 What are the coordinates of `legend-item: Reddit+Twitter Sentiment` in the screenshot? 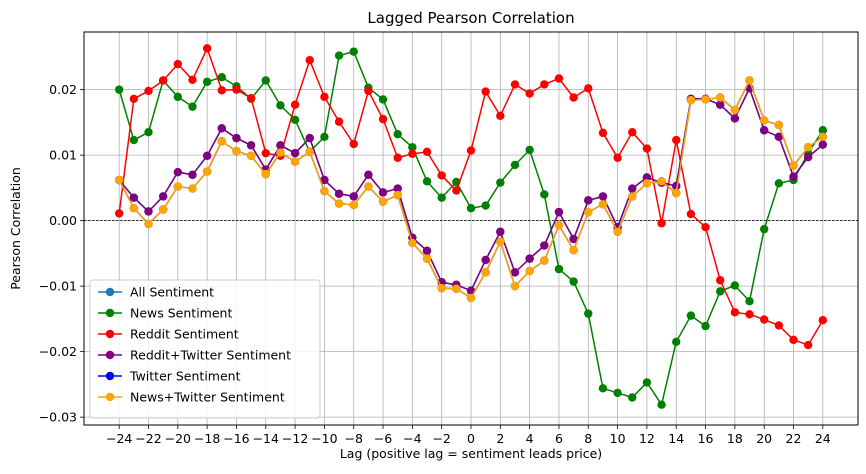 It's located at (194, 355).